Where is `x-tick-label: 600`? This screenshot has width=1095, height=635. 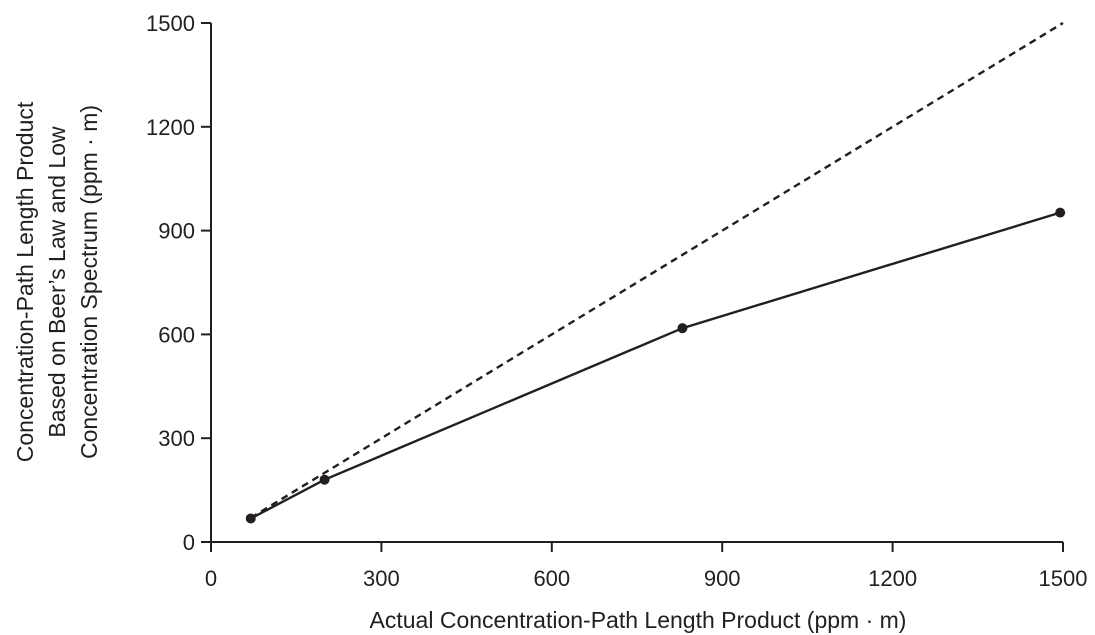
x-tick-label: 600 is located at coordinates (551, 578).